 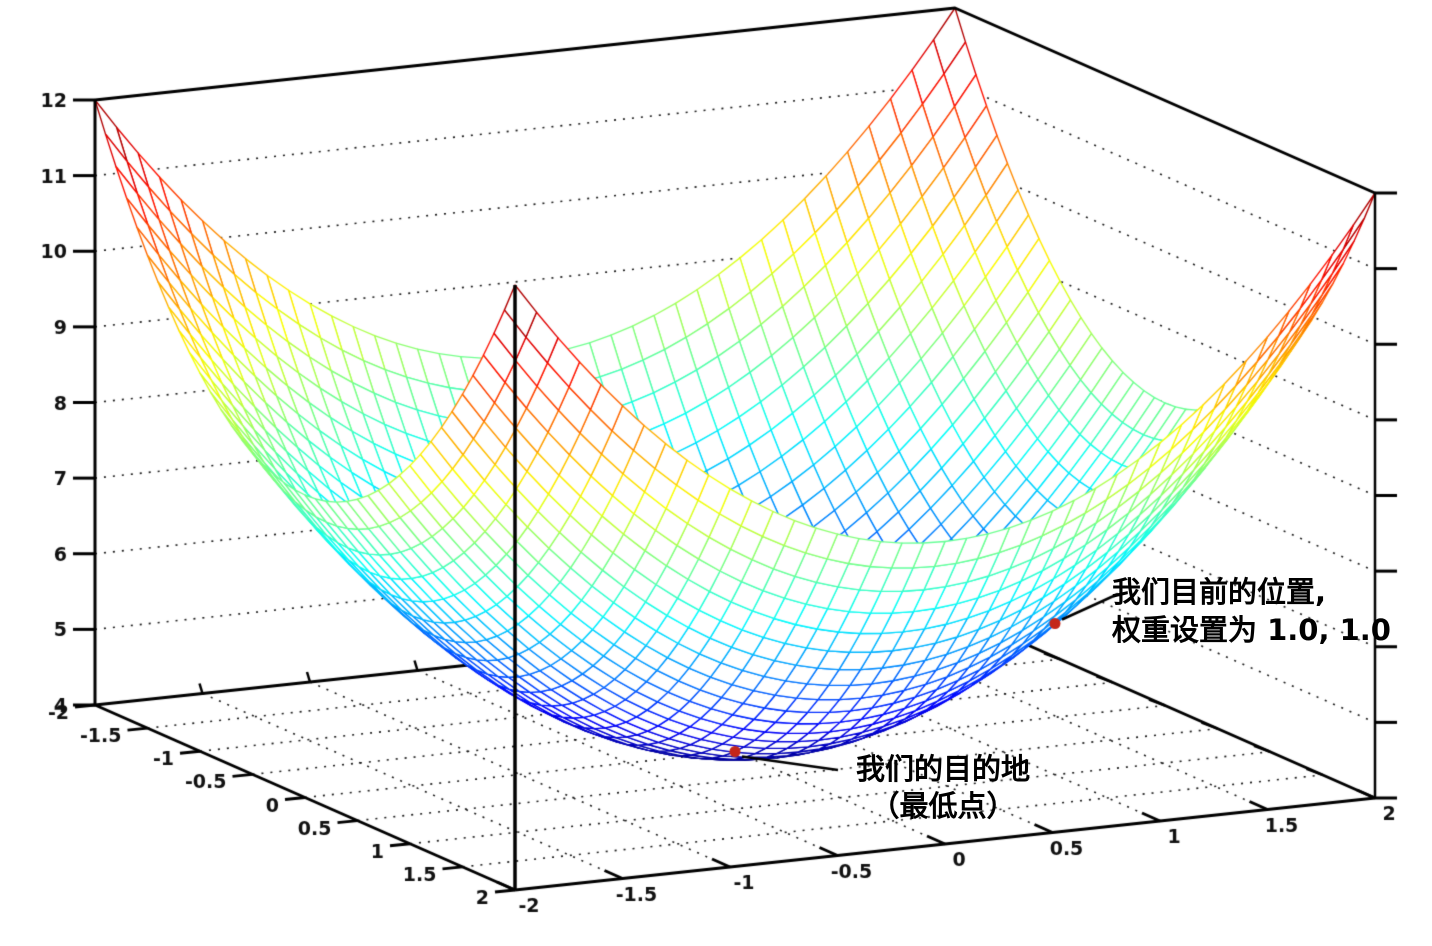 I want to click on annotation-current-position: 我们目前的位置, 权重设置为 1.0, 1.0, so click(x=1251, y=611).